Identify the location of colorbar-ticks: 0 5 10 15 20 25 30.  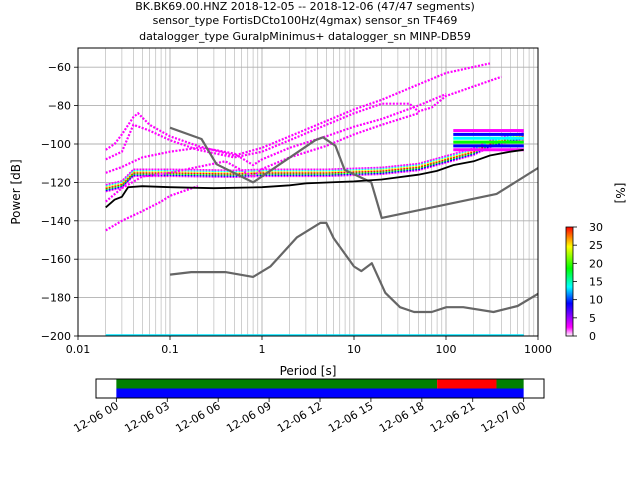
(588, 282).